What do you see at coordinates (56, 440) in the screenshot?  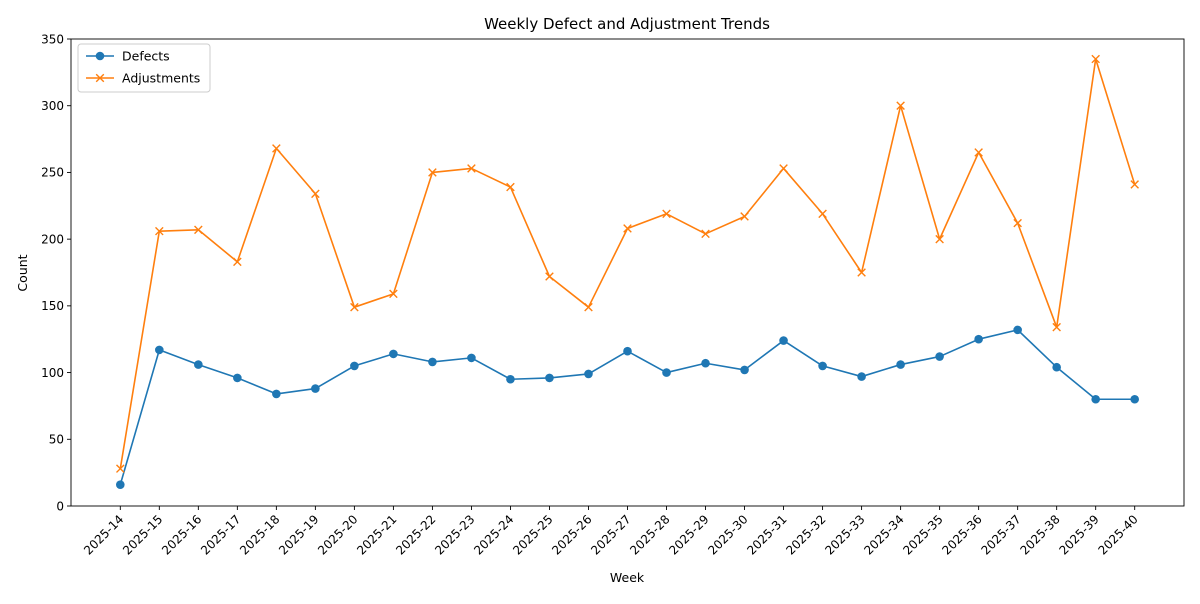 I see `y-tick-label: 50` at bounding box center [56, 440].